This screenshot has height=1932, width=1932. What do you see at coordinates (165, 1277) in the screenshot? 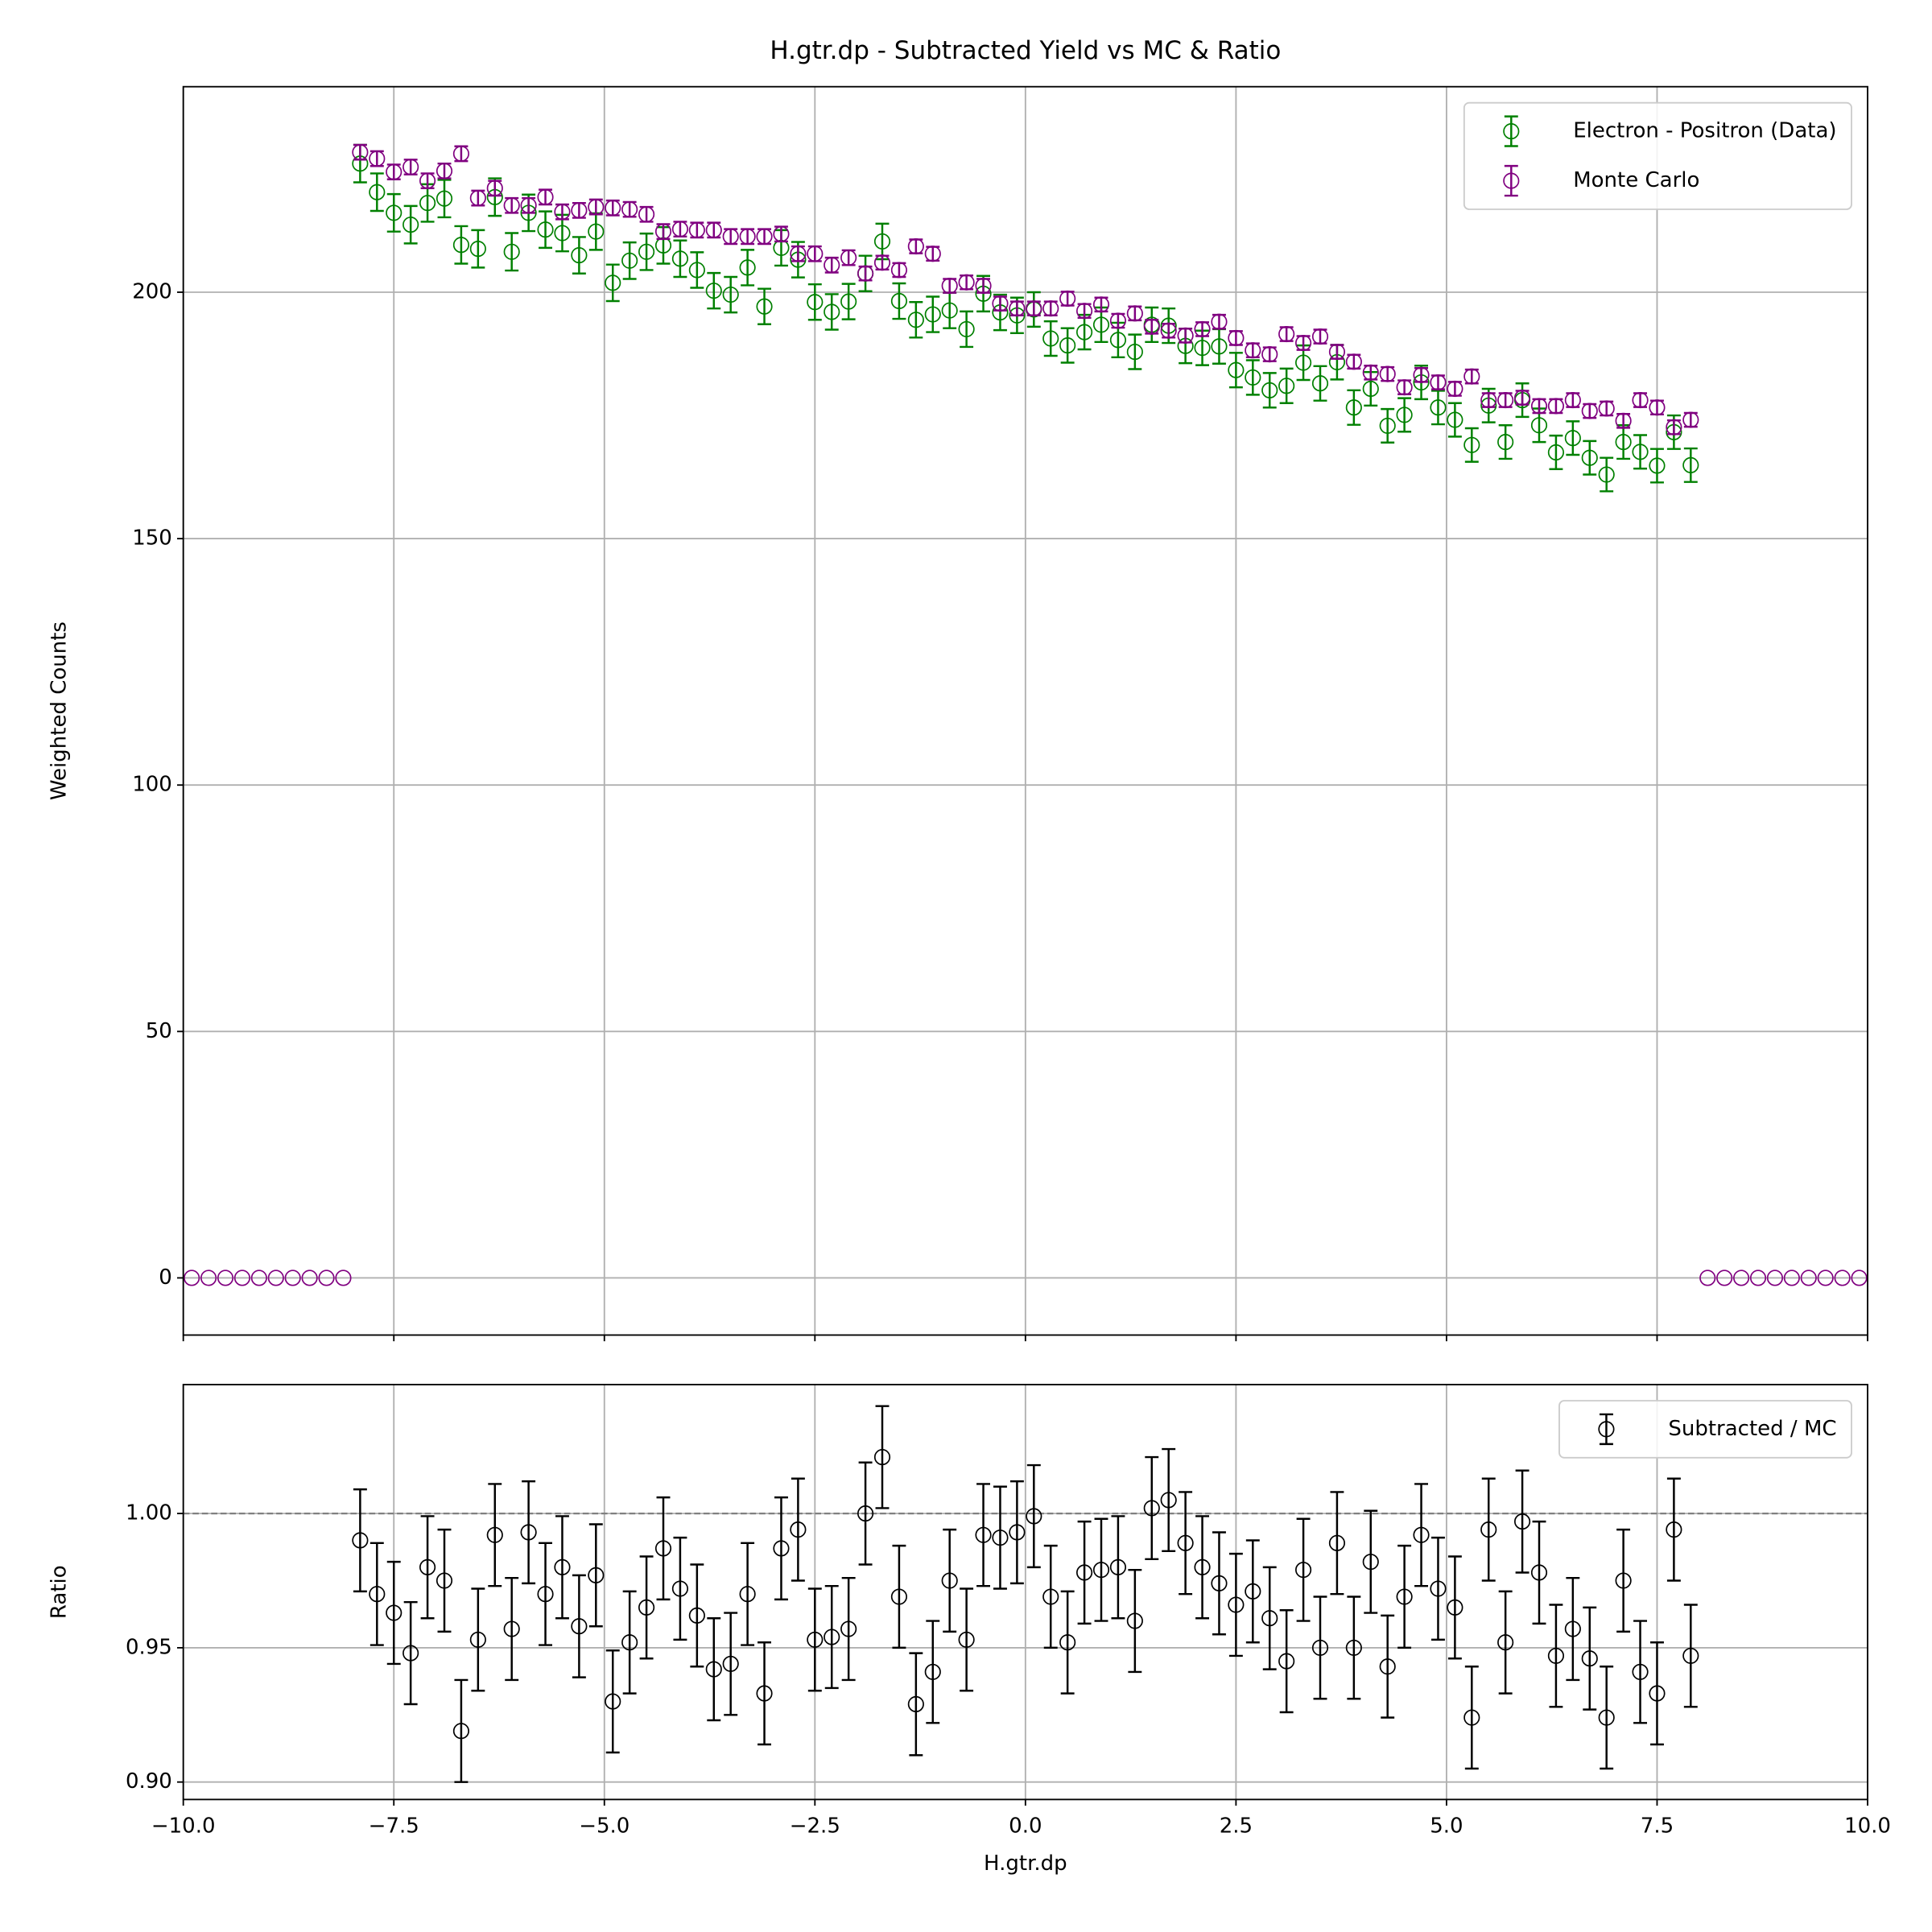
I see `y-tick-label: 0` at bounding box center [165, 1277].